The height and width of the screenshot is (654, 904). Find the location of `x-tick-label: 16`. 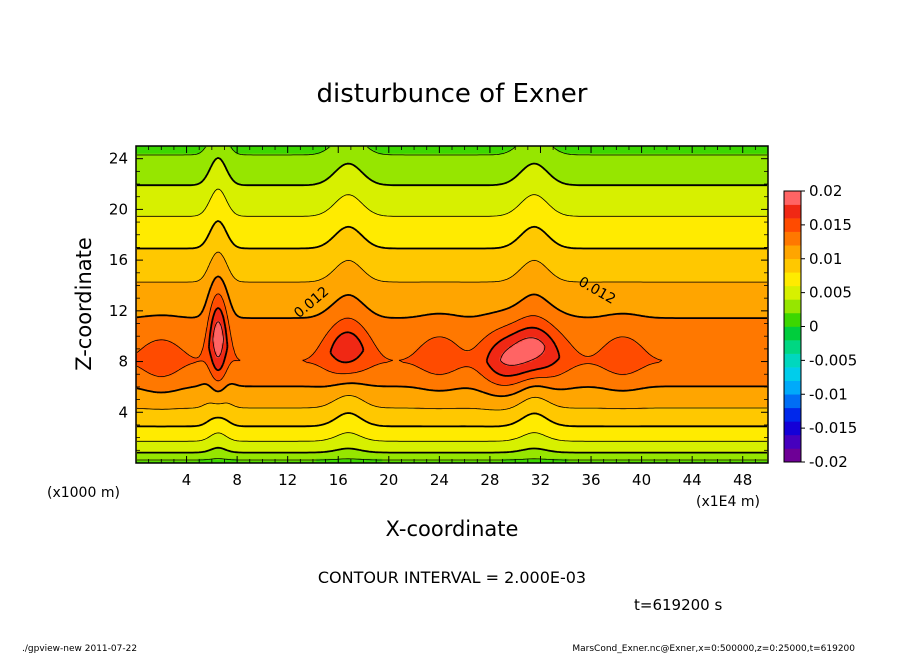

x-tick-label: 16 is located at coordinates (338, 480).